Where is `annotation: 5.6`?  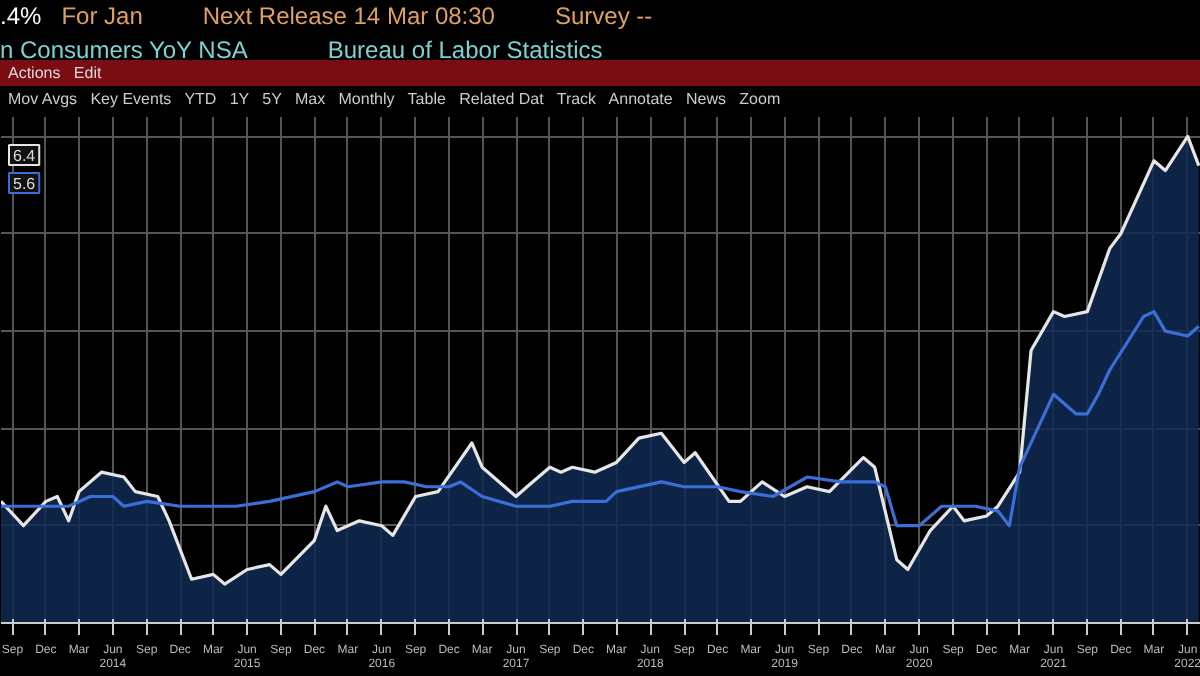
annotation: 5.6 is located at coordinates (25, 184).